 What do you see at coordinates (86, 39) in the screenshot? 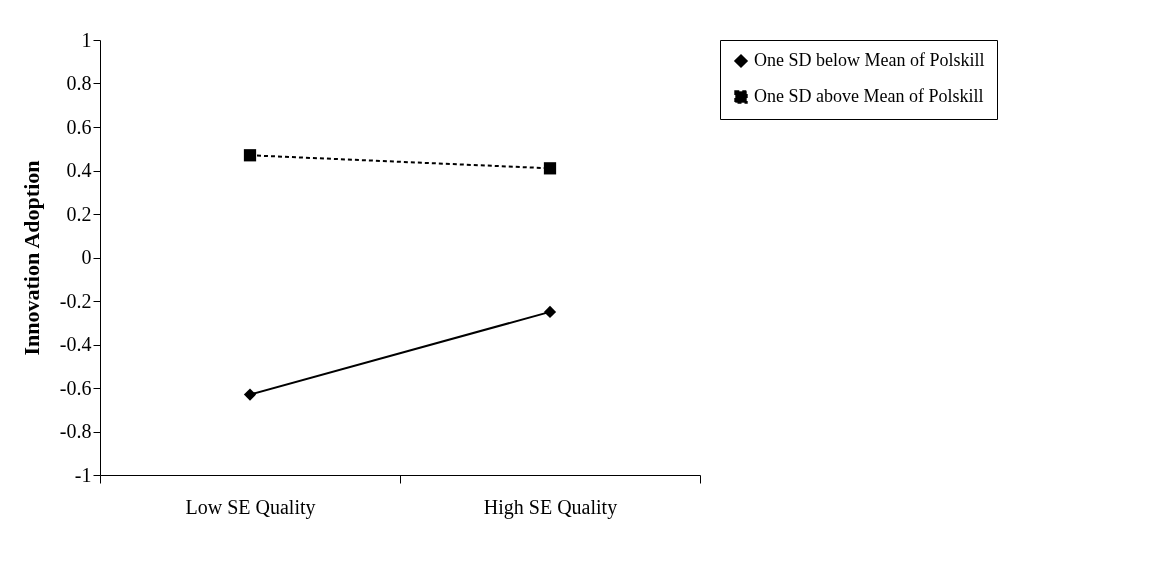
I see `y-tick-label: 1` at bounding box center [86, 39].